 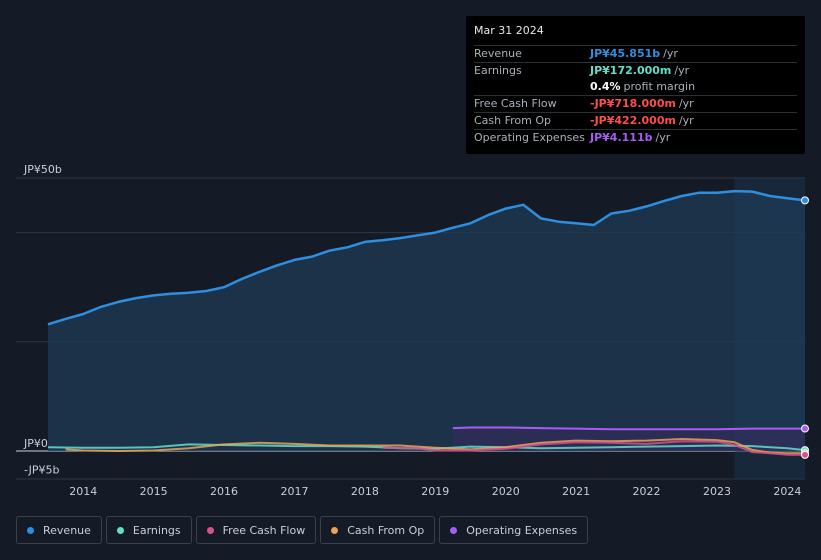 What do you see at coordinates (717, 491) in the screenshot?
I see `x-tick-label: 2023` at bounding box center [717, 491].